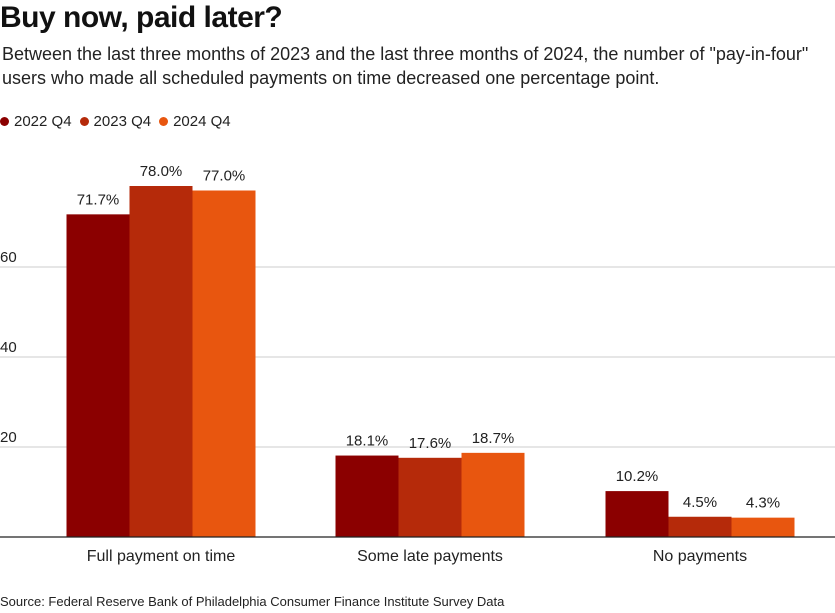  I want to click on legend-label-2024: 2024 Q4, so click(202, 121).